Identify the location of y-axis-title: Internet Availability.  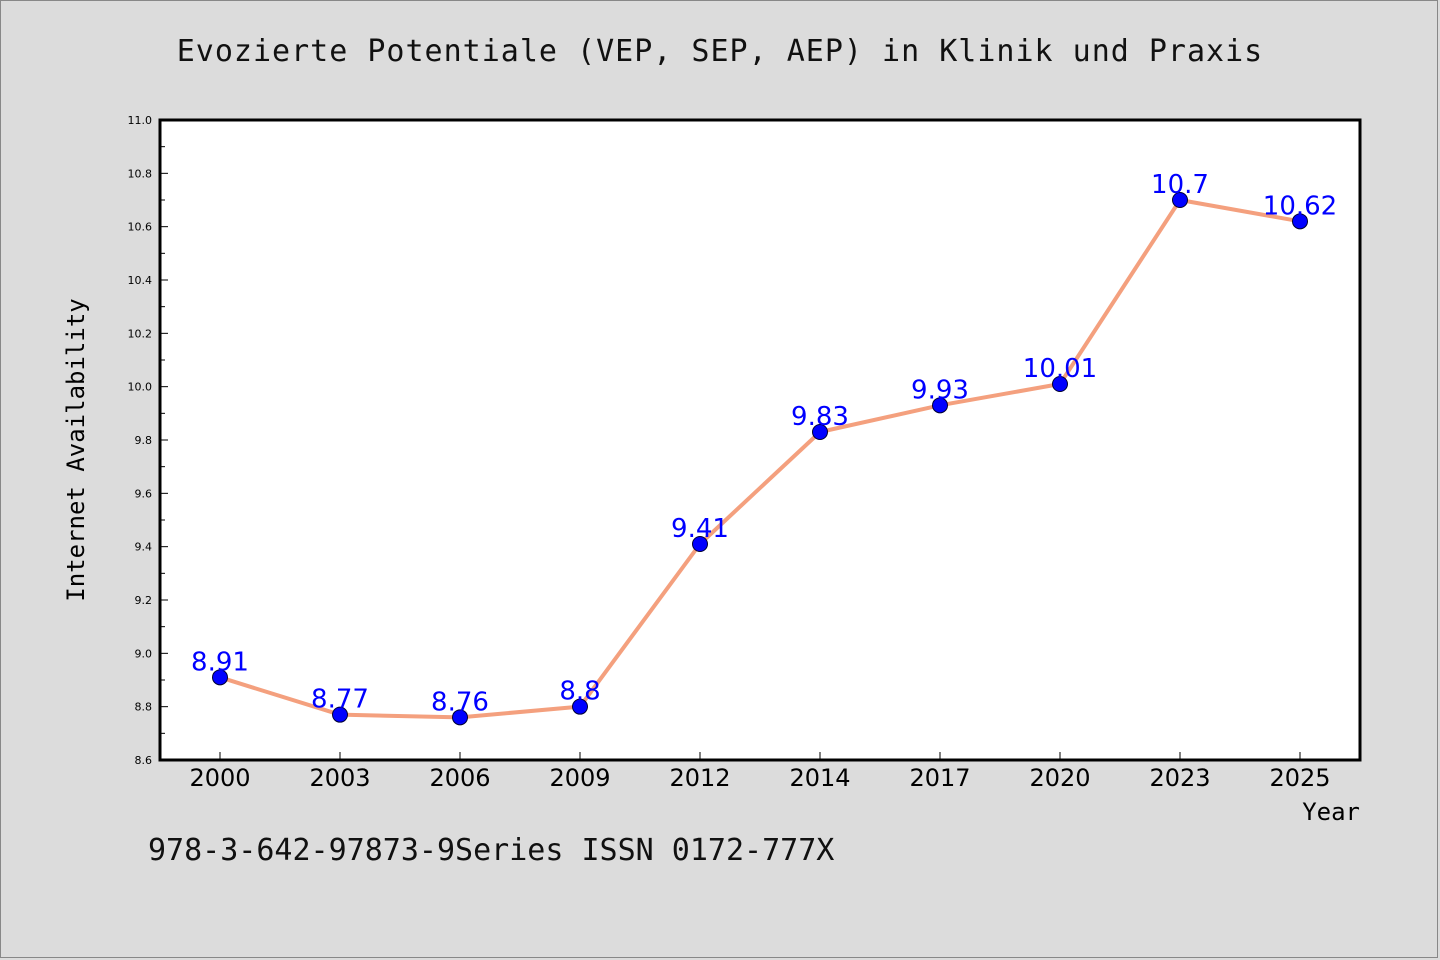
(76, 449).